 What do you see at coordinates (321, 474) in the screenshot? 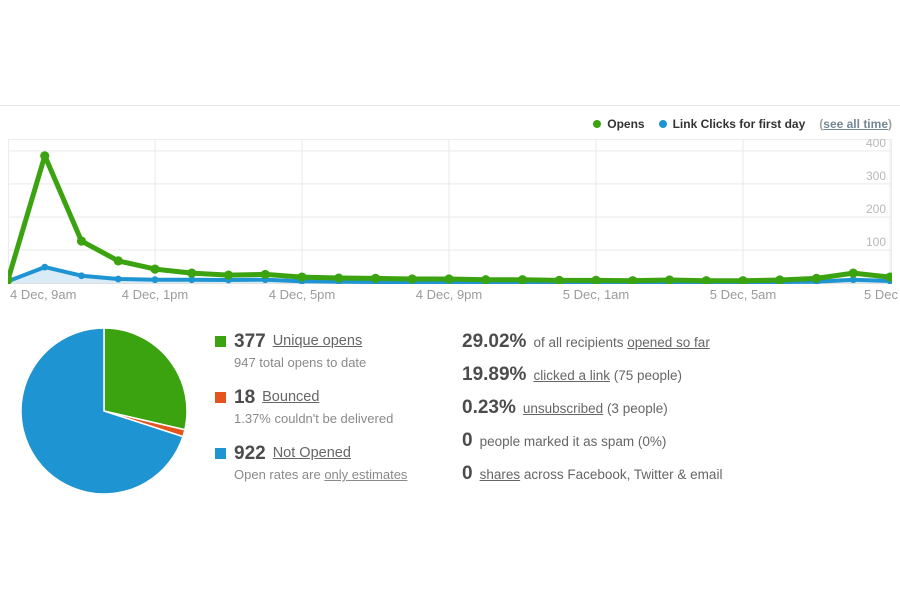
I see `stat-subtext: Open rates are only estimates` at bounding box center [321, 474].